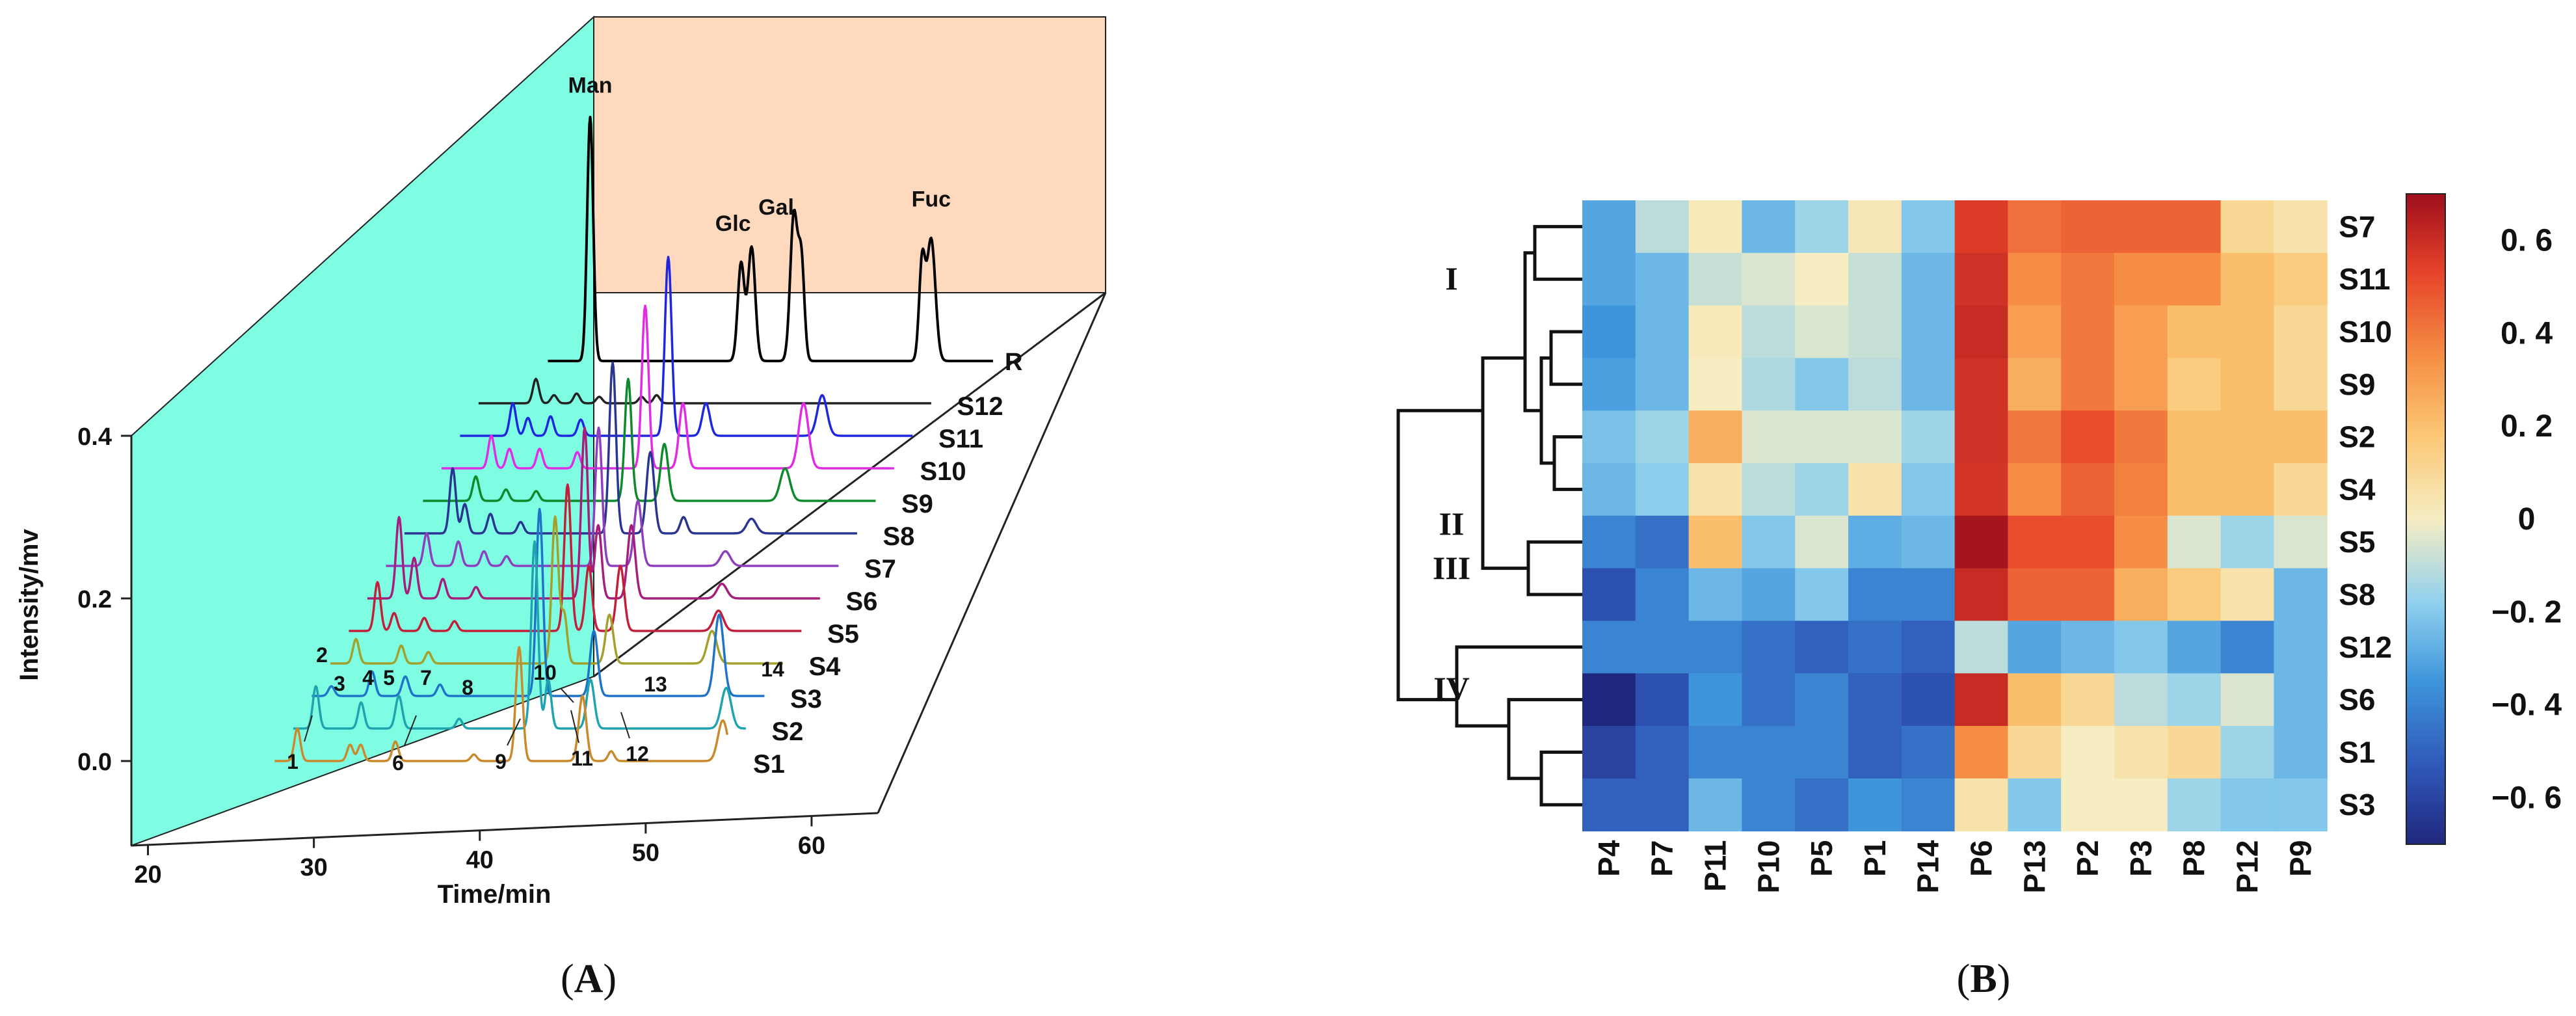 The width and height of the screenshot is (2576, 1016). I want to click on standard-peak-label: Man, so click(590, 86).